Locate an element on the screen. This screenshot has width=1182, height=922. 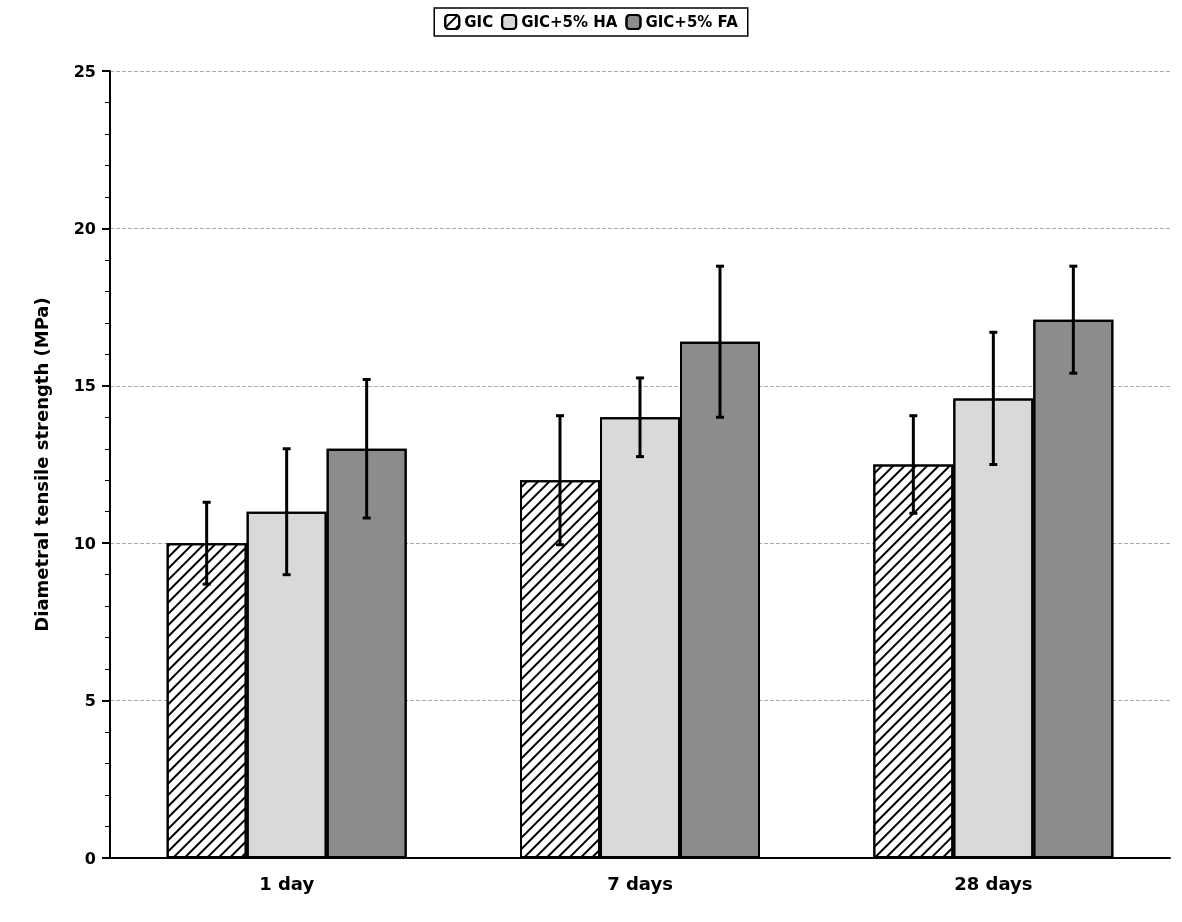
legend-label: GIC+5% FA is located at coordinates (692, 22).